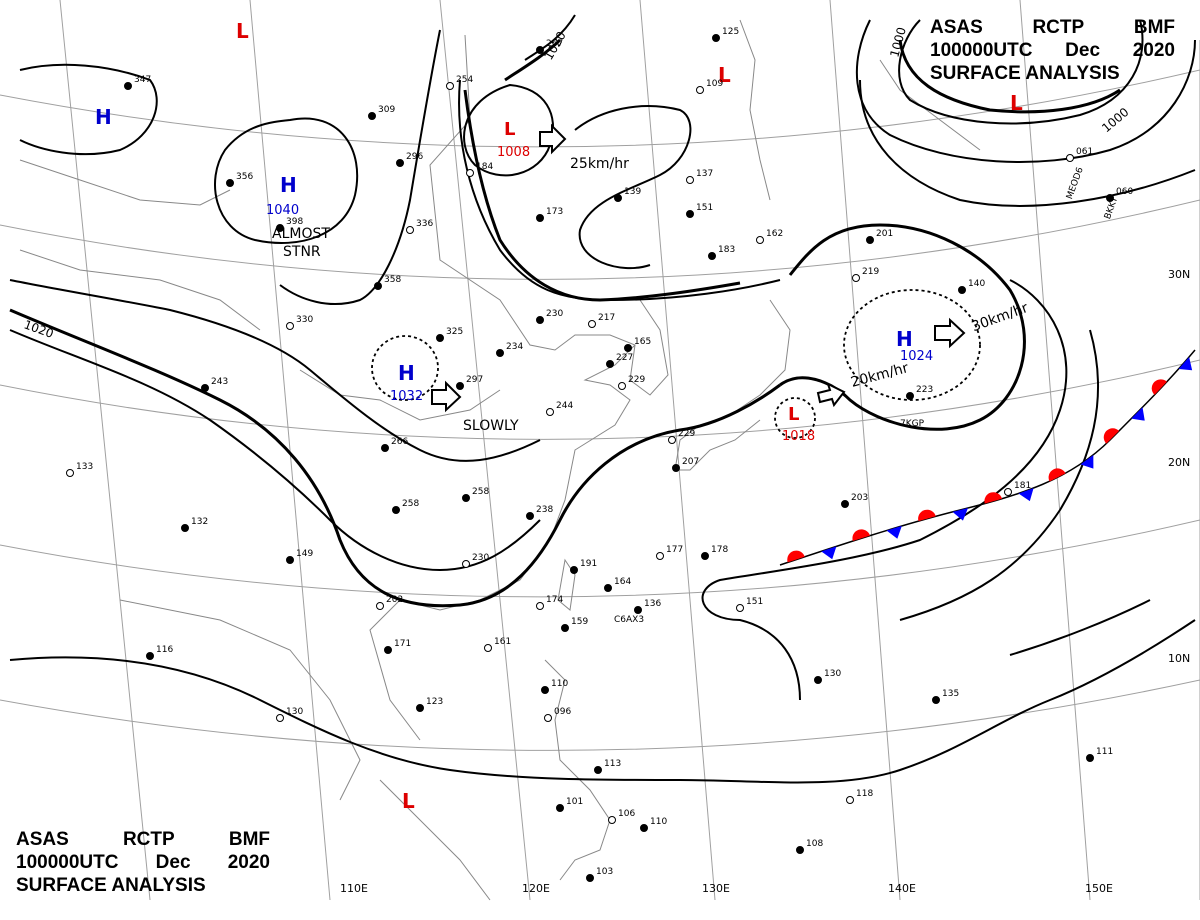 The width and height of the screenshot is (1200, 920). Describe the element at coordinates (924, 390) in the screenshot. I see `station-pressure-label: 223` at that location.